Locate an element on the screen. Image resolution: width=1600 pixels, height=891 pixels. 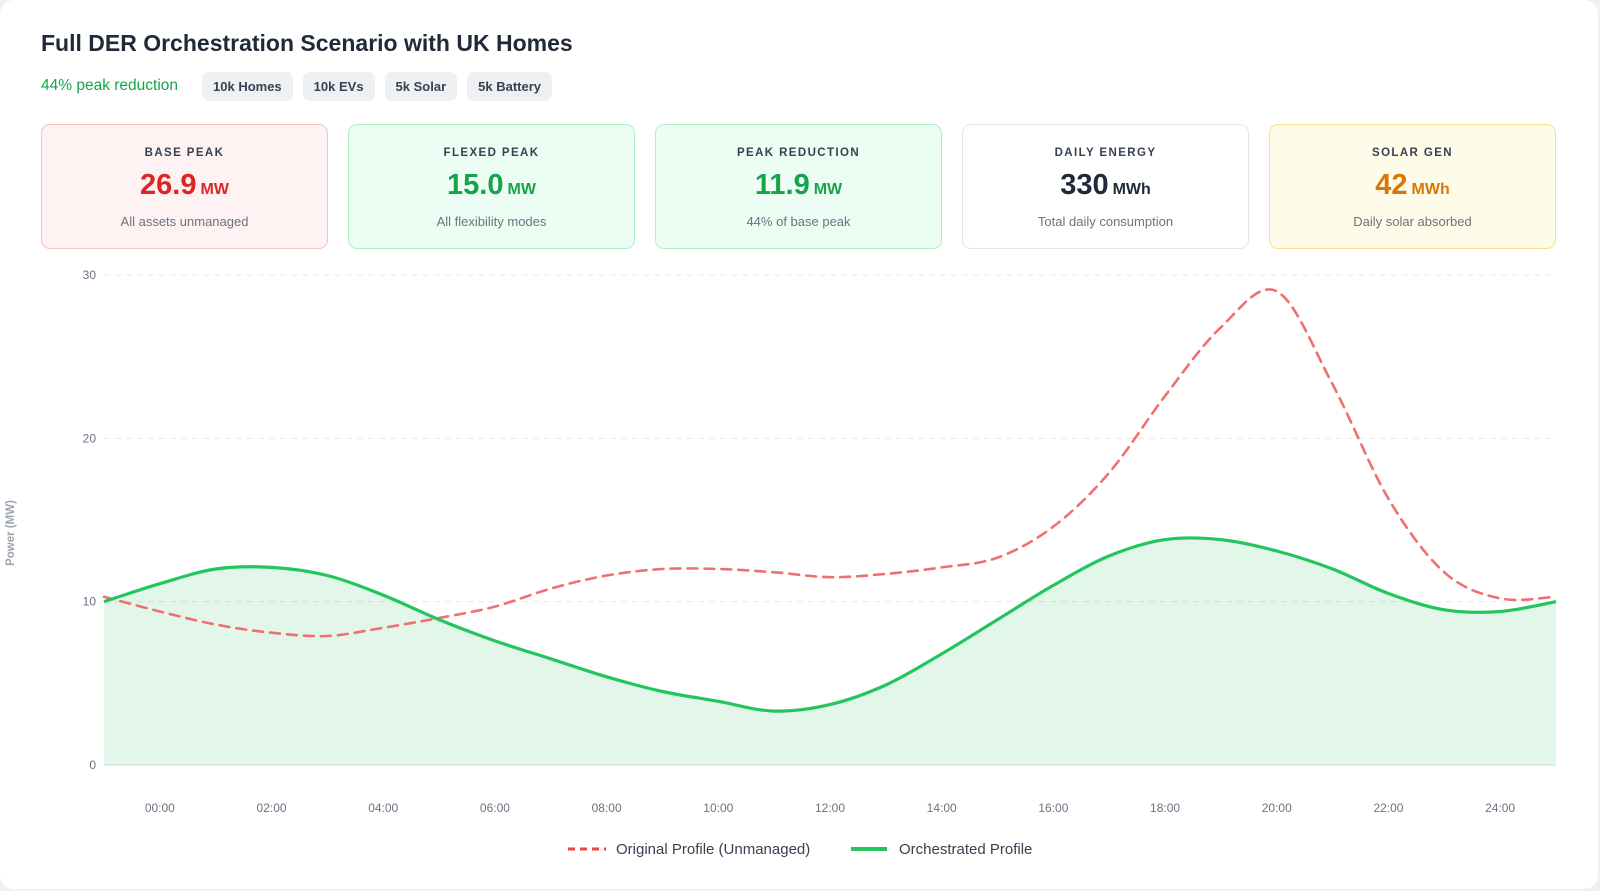
card-description: 44% of base peak is located at coordinates (798, 221).